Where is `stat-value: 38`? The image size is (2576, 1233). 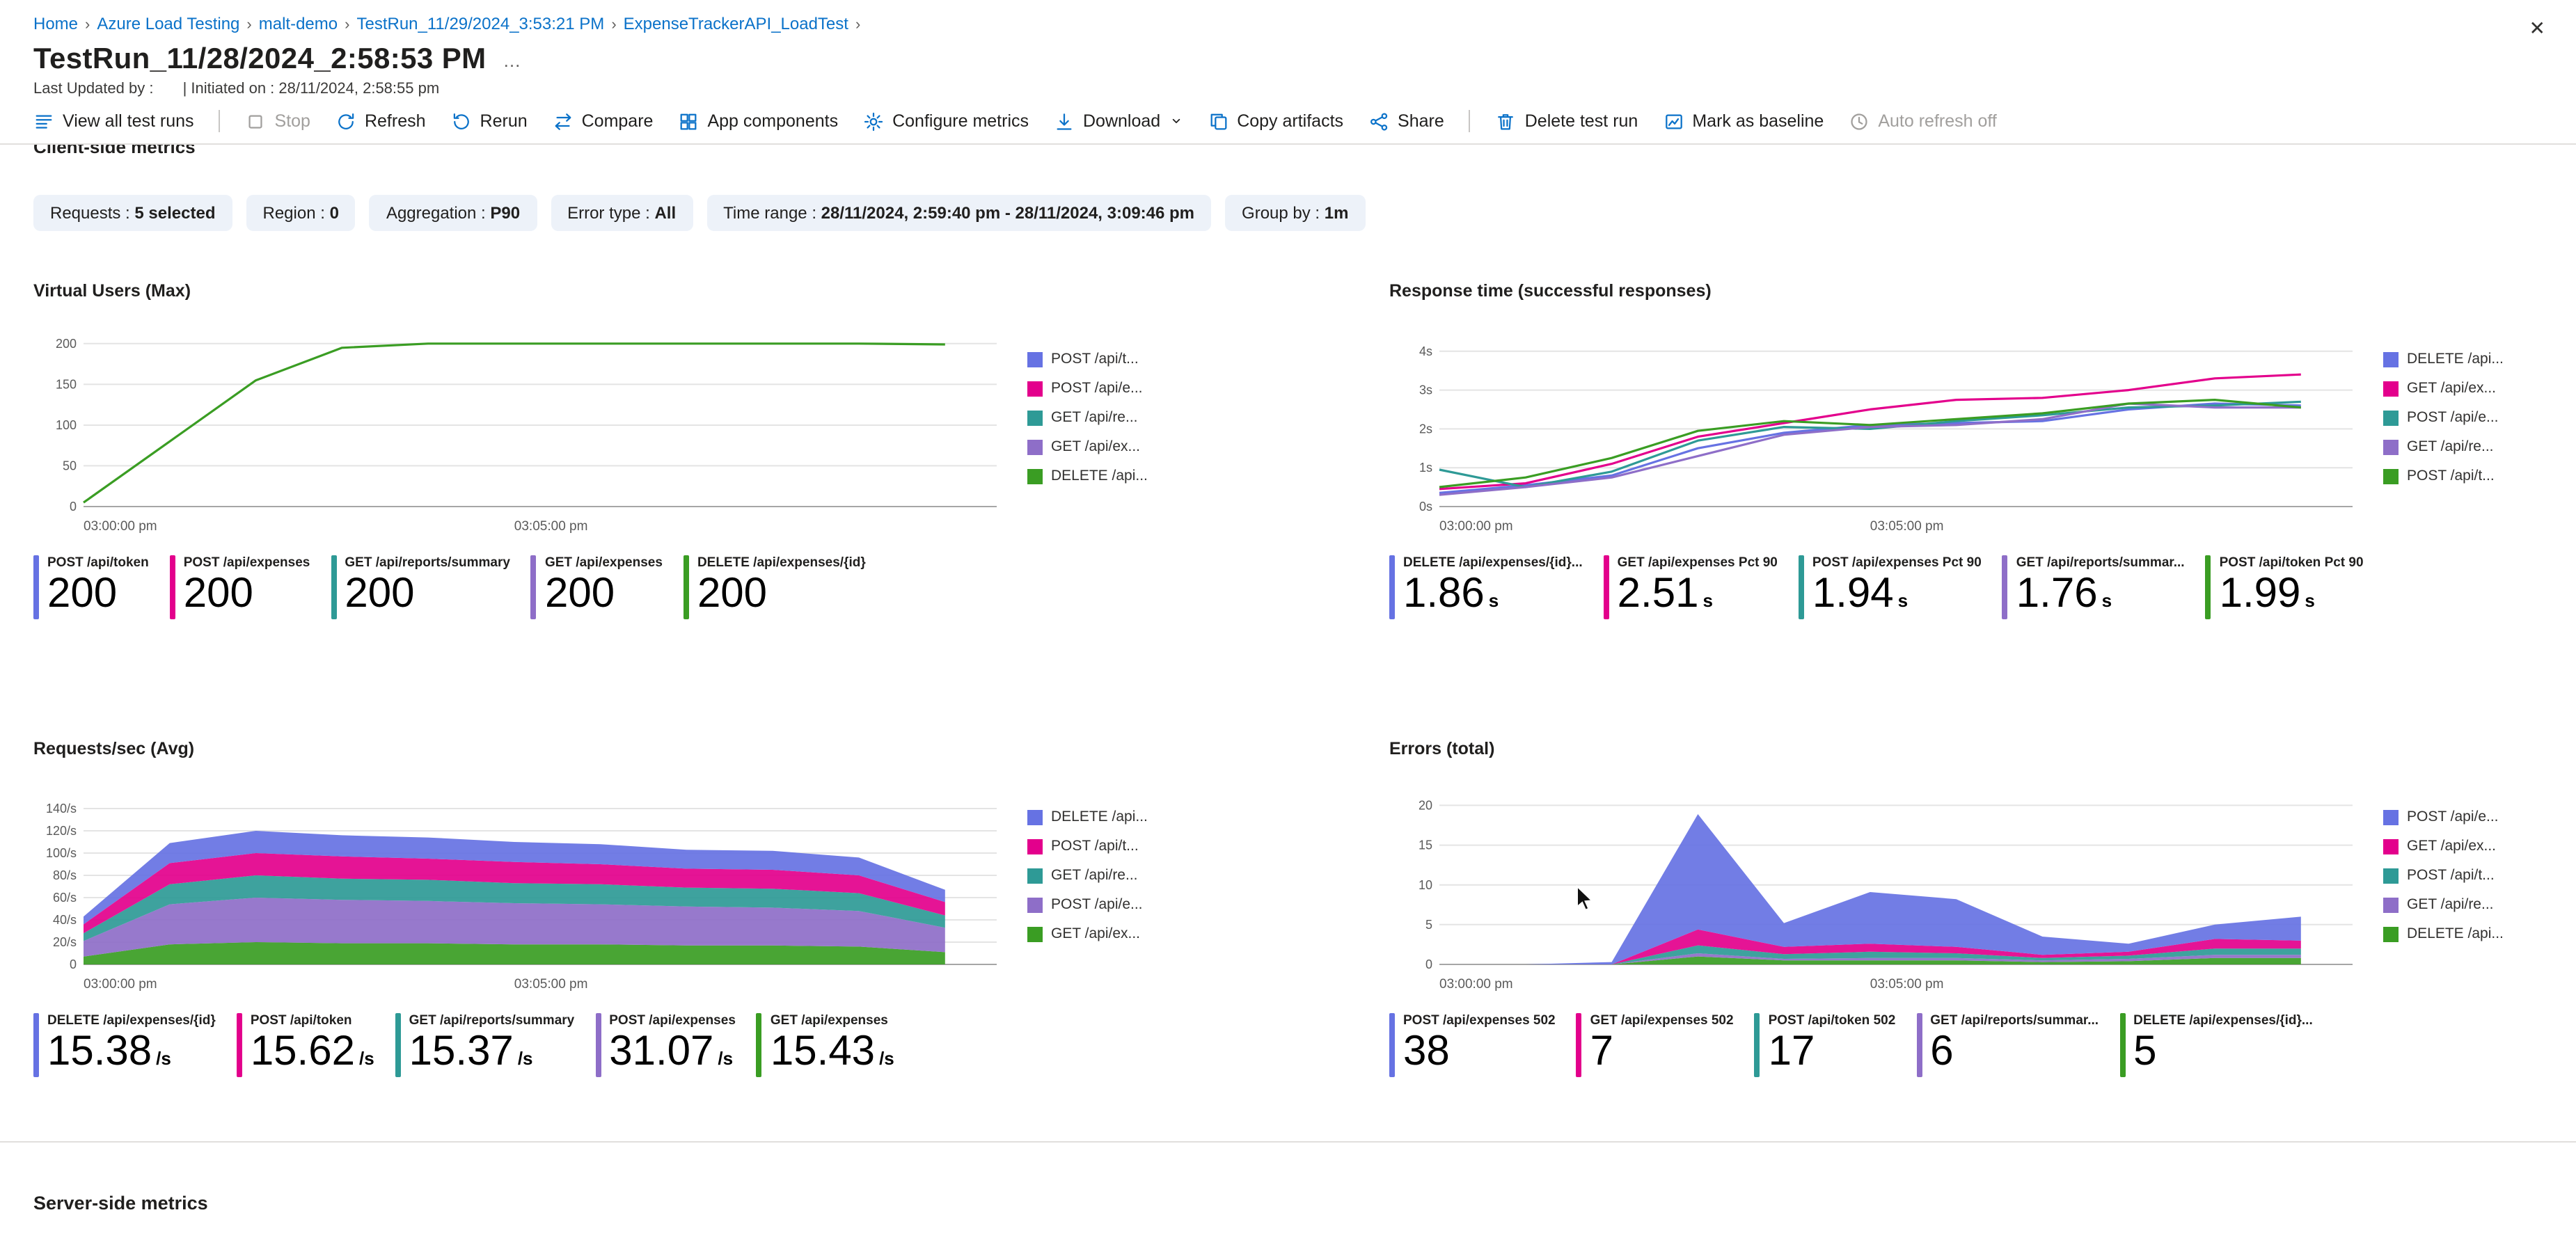
stat-value: 38 is located at coordinates (1426, 1051).